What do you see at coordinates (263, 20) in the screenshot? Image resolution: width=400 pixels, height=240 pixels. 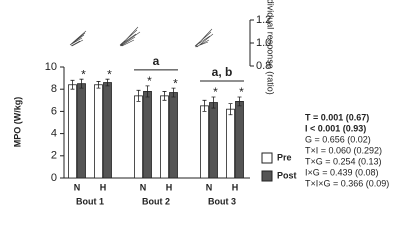 I see `response-tick-label: 1.2` at bounding box center [263, 20].